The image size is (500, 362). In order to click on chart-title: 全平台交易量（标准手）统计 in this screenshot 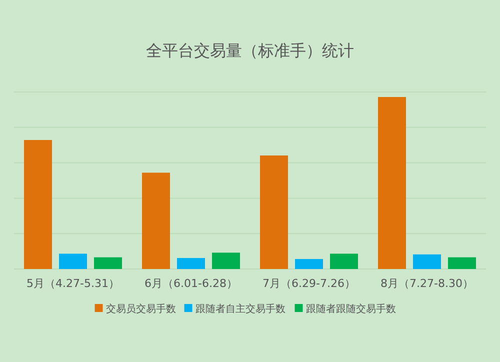, I will do `click(250, 50)`.